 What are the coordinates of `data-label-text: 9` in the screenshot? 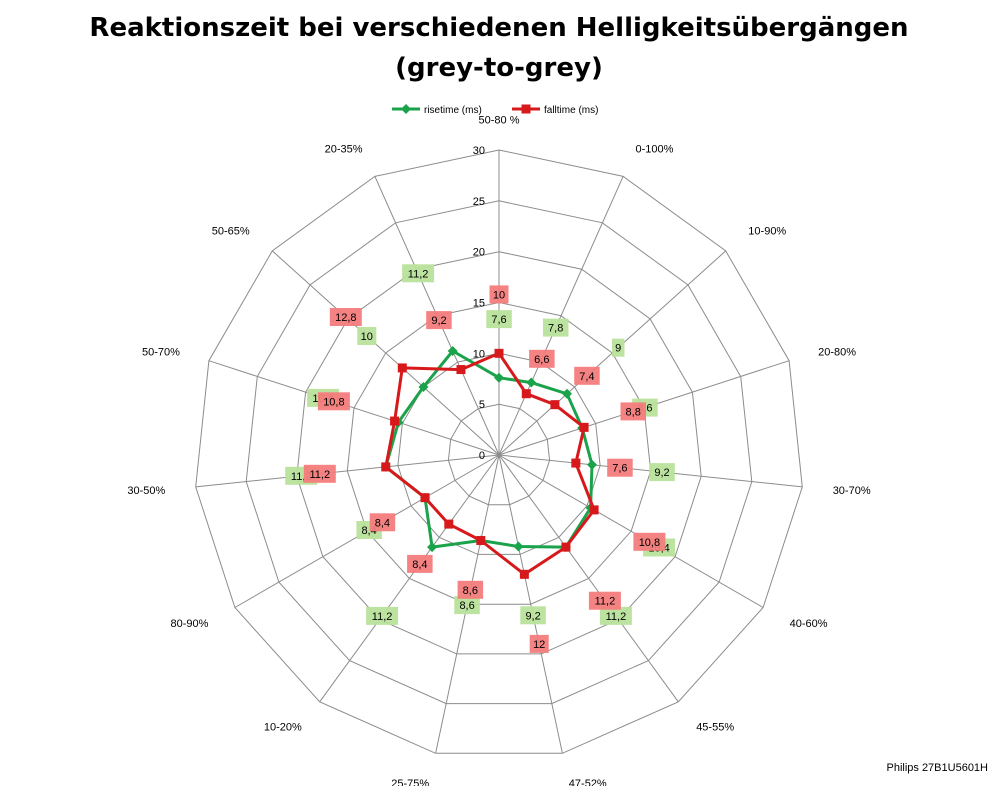 It's located at (618, 349).